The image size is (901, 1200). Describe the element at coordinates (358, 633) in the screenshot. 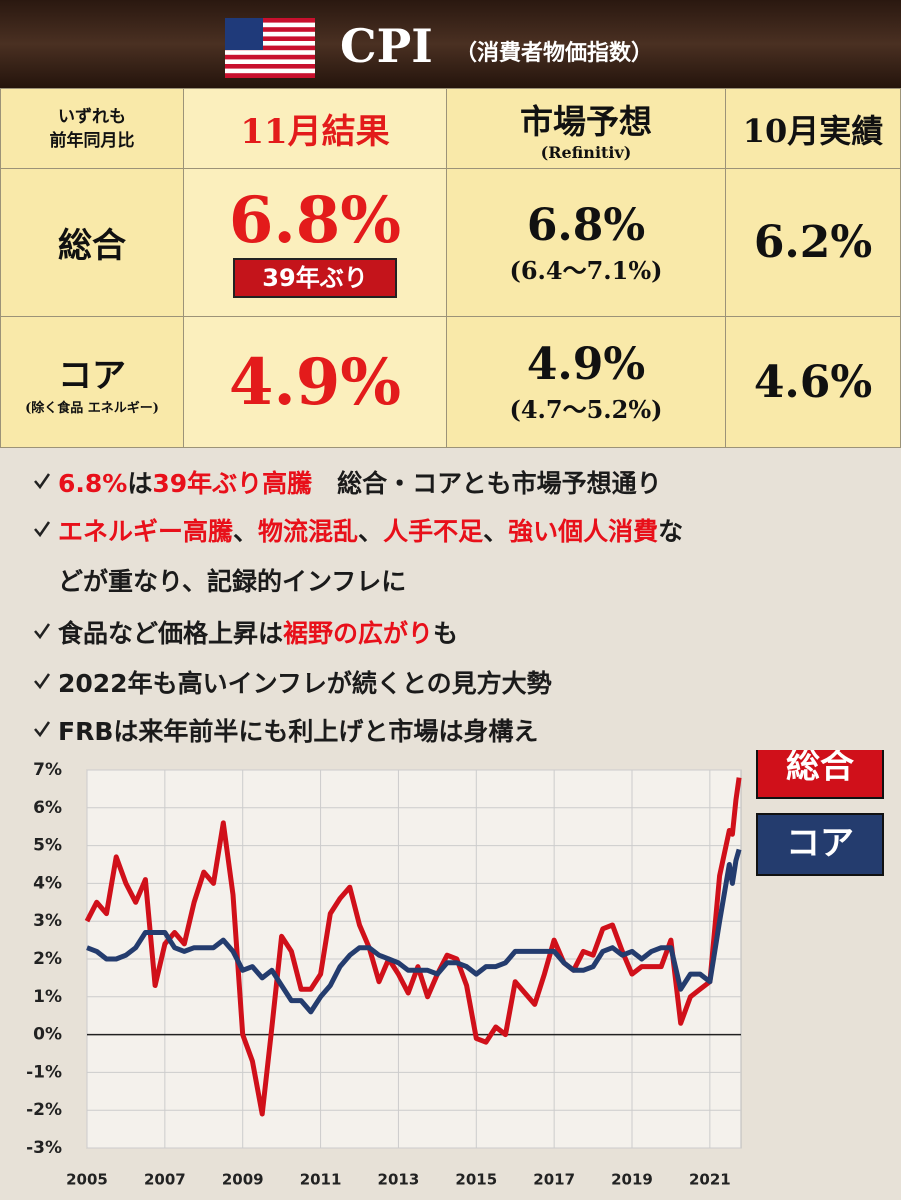

I see `note-text: 裾野の広がり` at that location.